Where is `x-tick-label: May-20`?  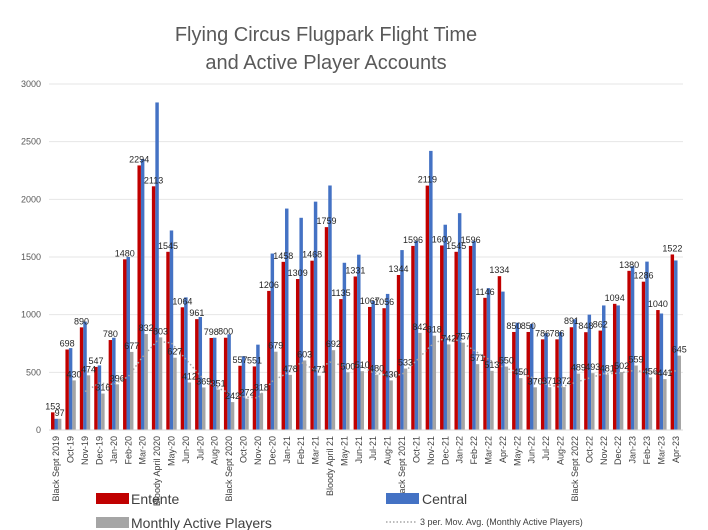 x-tick-label: May-20 is located at coordinates (171, 451).